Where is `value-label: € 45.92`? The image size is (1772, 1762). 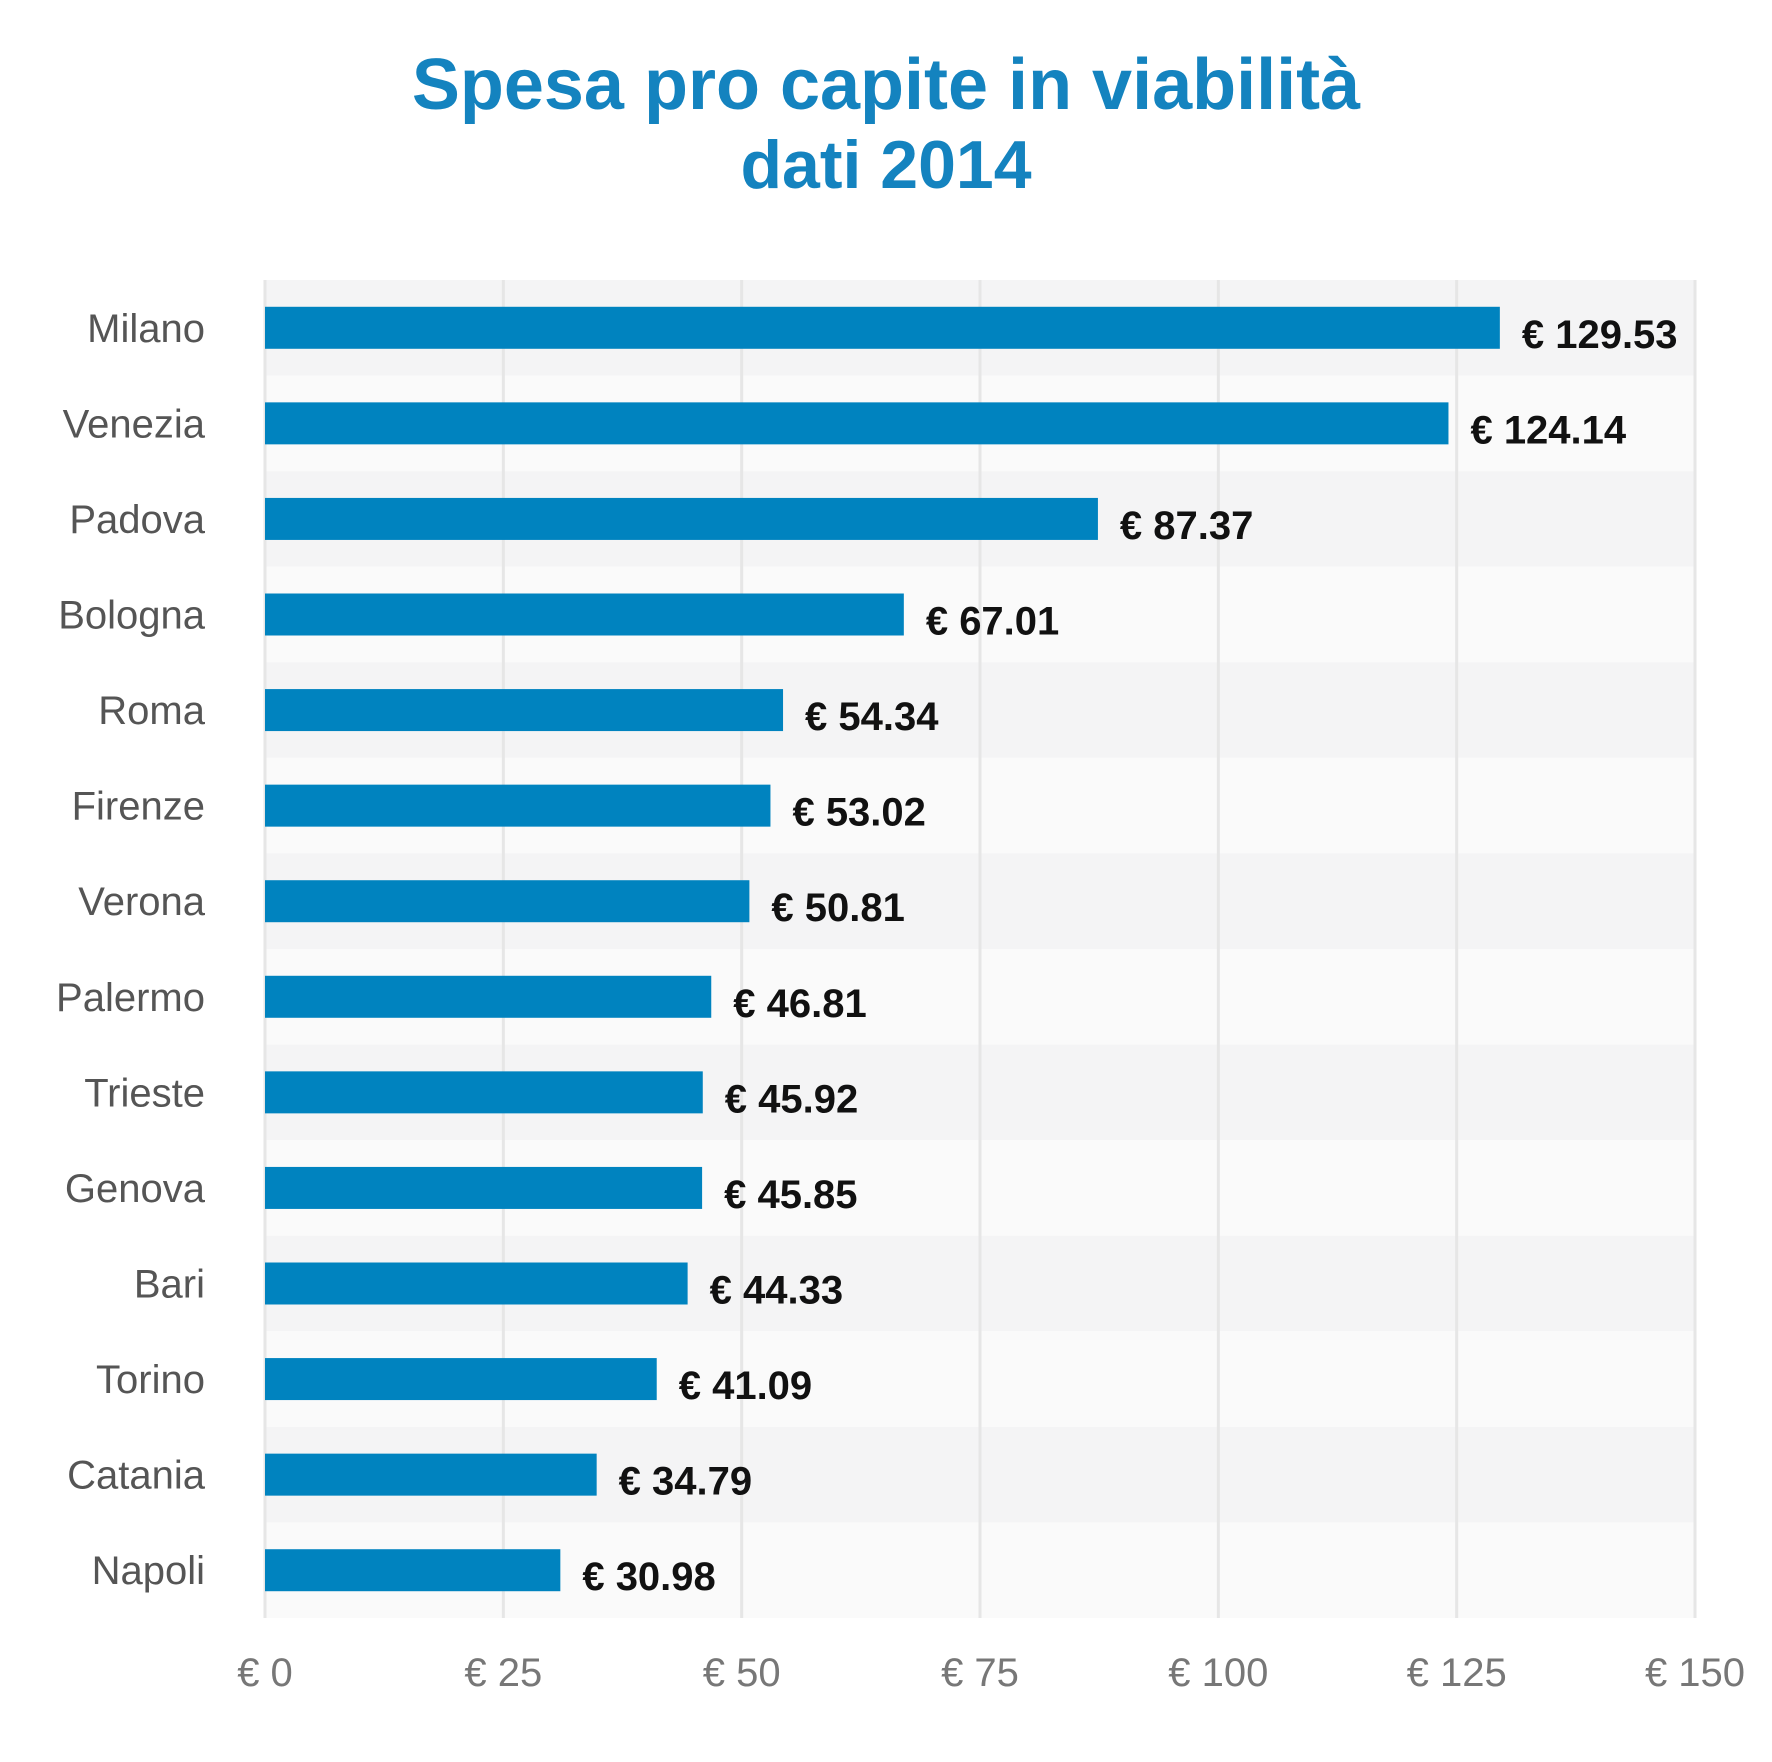
value-label: € 45.92 is located at coordinates (791, 1099).